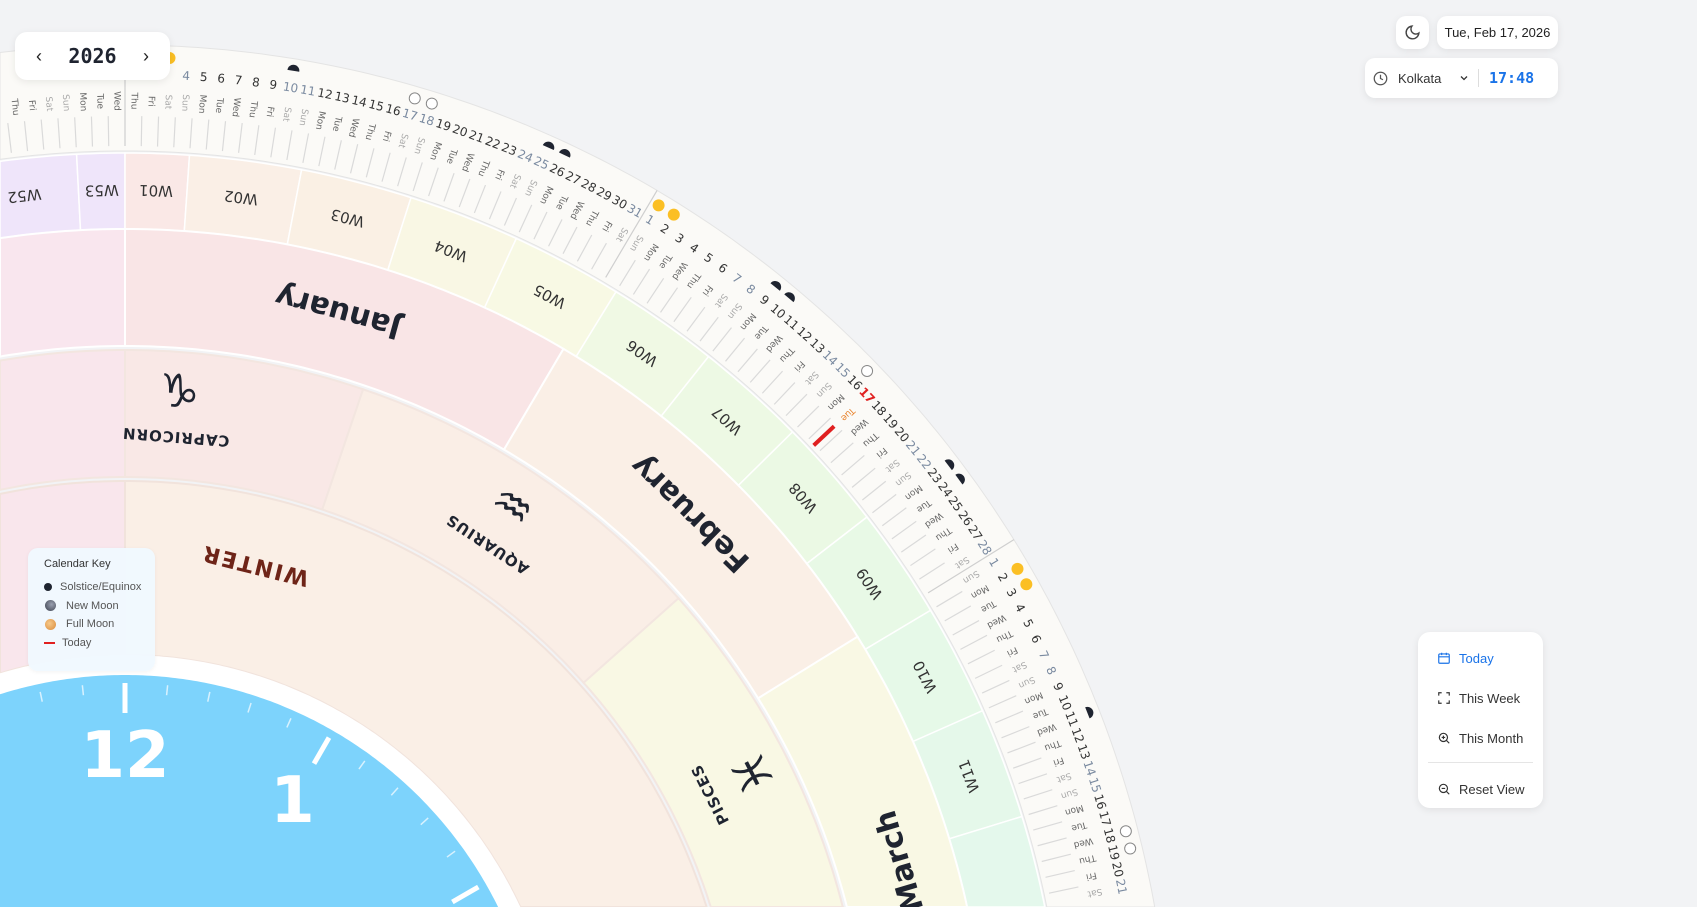  I want to click on day-number: 30, so click(619, 203).